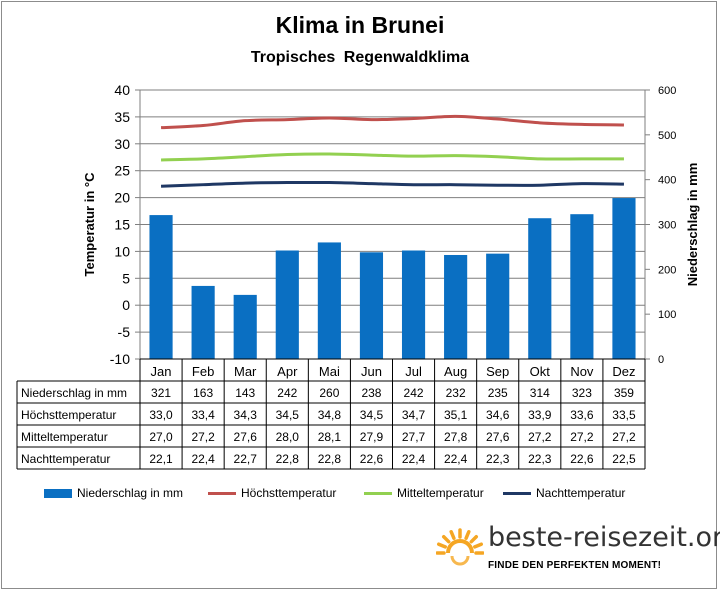 Image resolution: width=720 pixels, height=592 pixels. What do you see at coordinates (289, 493) in the screenshot?
I see `legend-label: Höchsttemperatur` at bounding box center [289, 493].